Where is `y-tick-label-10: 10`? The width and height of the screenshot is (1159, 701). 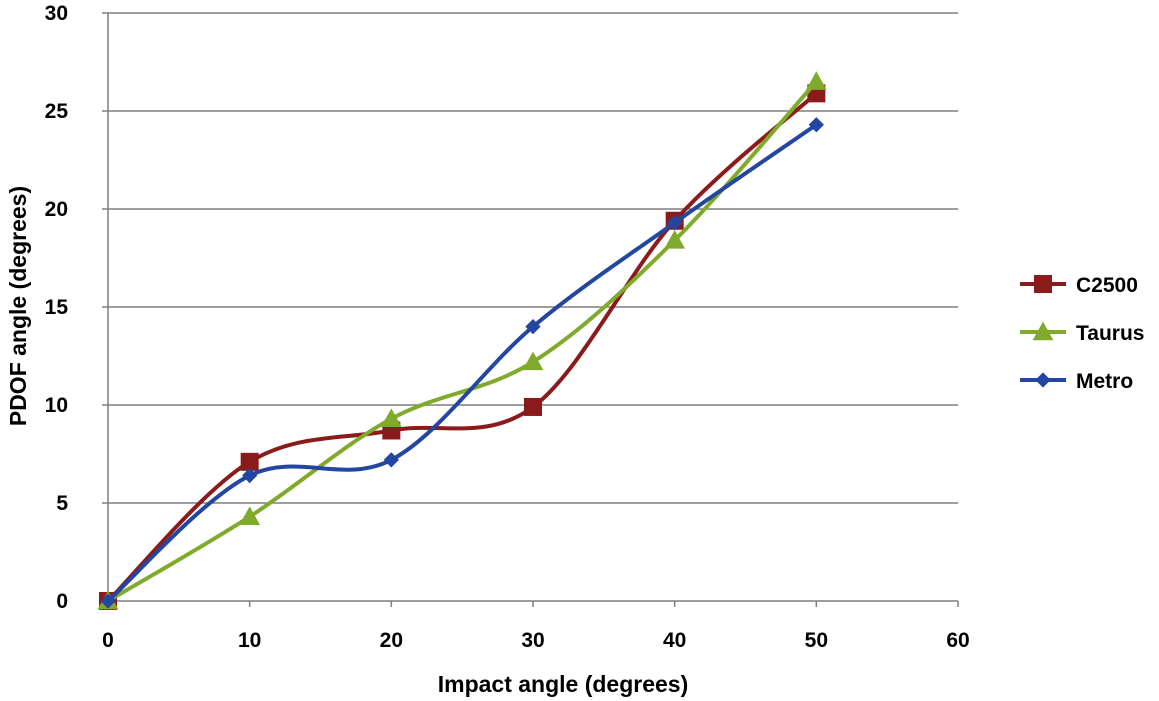
y-tick-label-10: 10 is located at coordinates (56, 405).